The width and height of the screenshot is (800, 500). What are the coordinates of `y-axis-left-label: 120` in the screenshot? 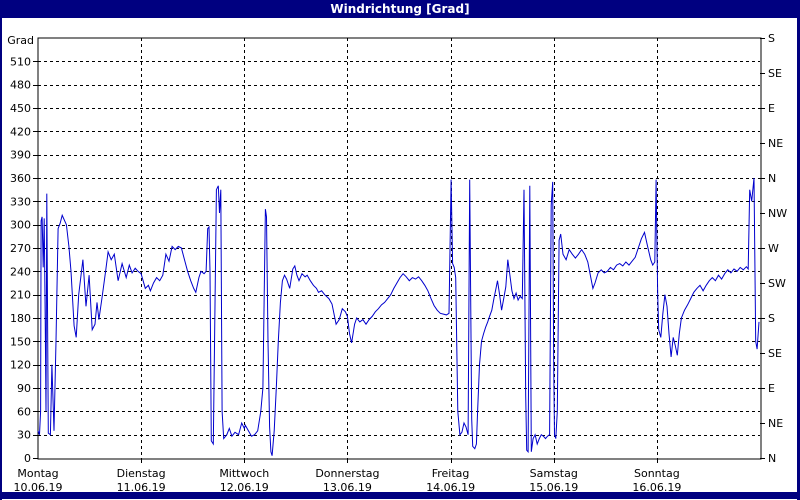 It's located at (20, 365).